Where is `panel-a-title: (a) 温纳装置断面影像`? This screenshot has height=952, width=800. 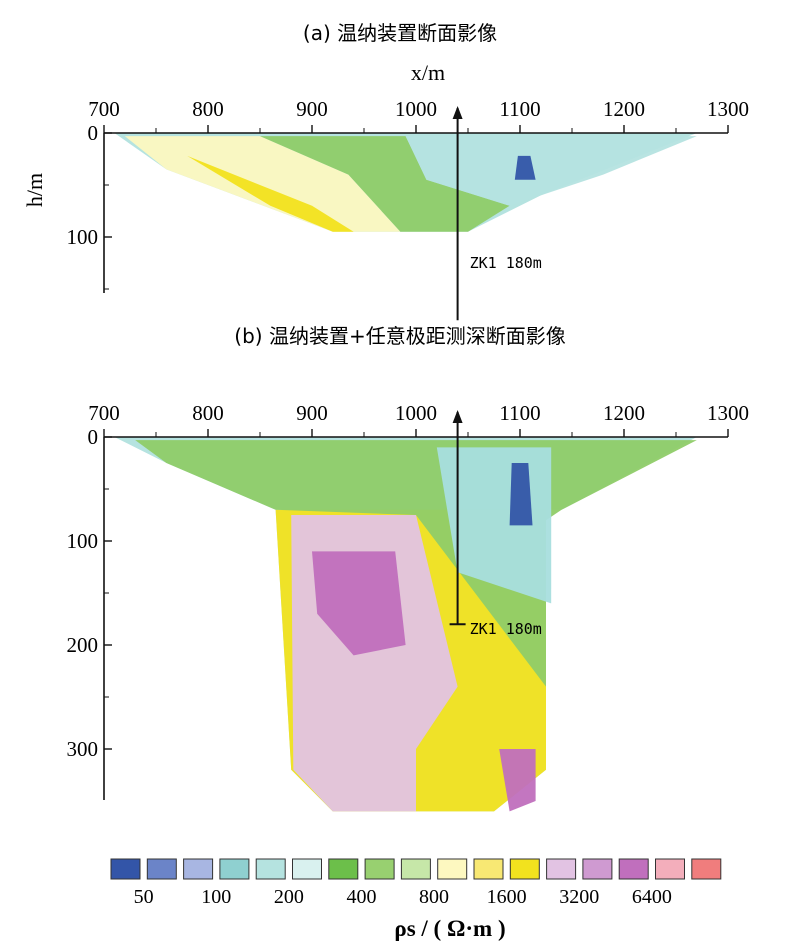
panel-a-title: (a) 温纳装置断面影像 is located at coordinates (400, 33).